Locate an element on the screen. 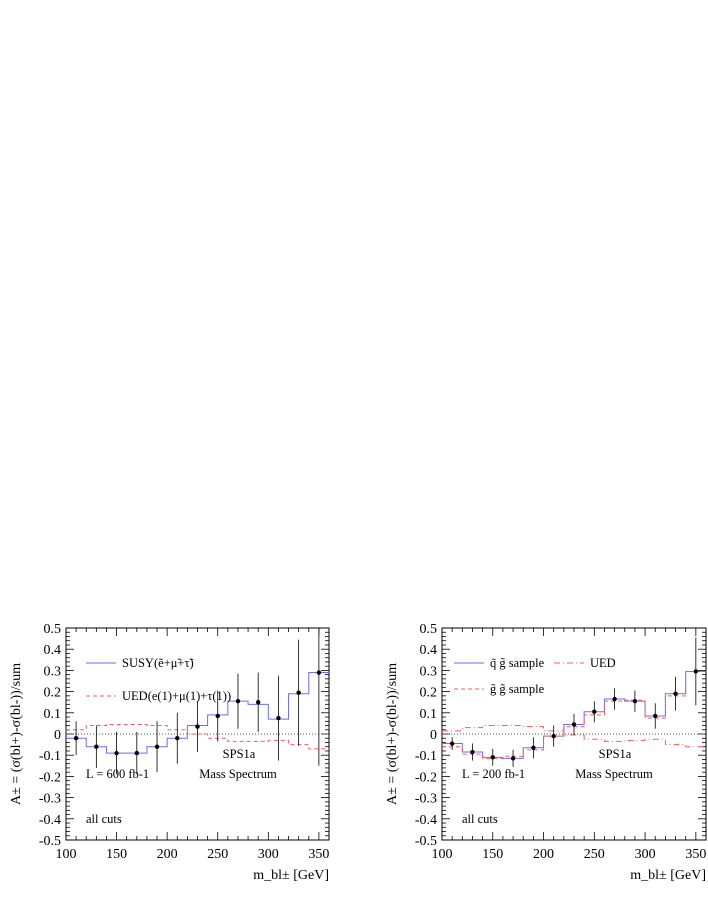 This screenshot has height=917, width=708. legend-label: UED is located at coordinates (603, 663).